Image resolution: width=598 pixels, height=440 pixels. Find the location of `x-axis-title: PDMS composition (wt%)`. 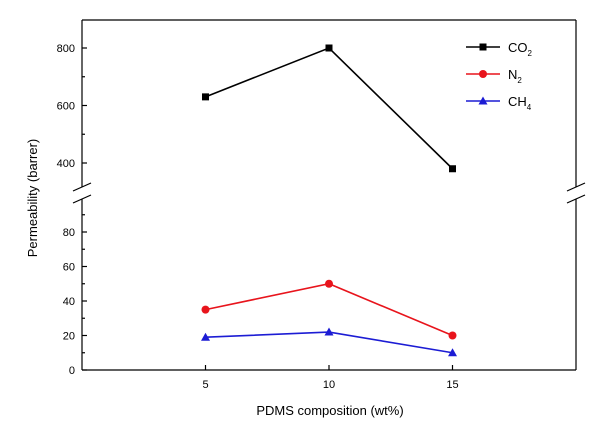

x-axis-title: PDMS composition (wt%) is located at coordinates (329, 410).